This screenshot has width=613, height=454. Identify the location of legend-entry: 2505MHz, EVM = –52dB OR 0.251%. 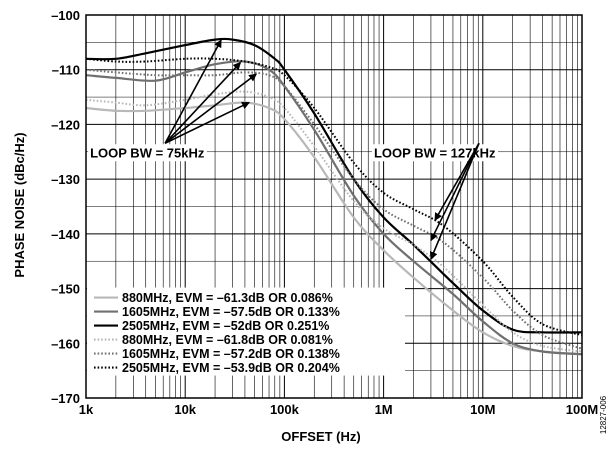
(225, 326).